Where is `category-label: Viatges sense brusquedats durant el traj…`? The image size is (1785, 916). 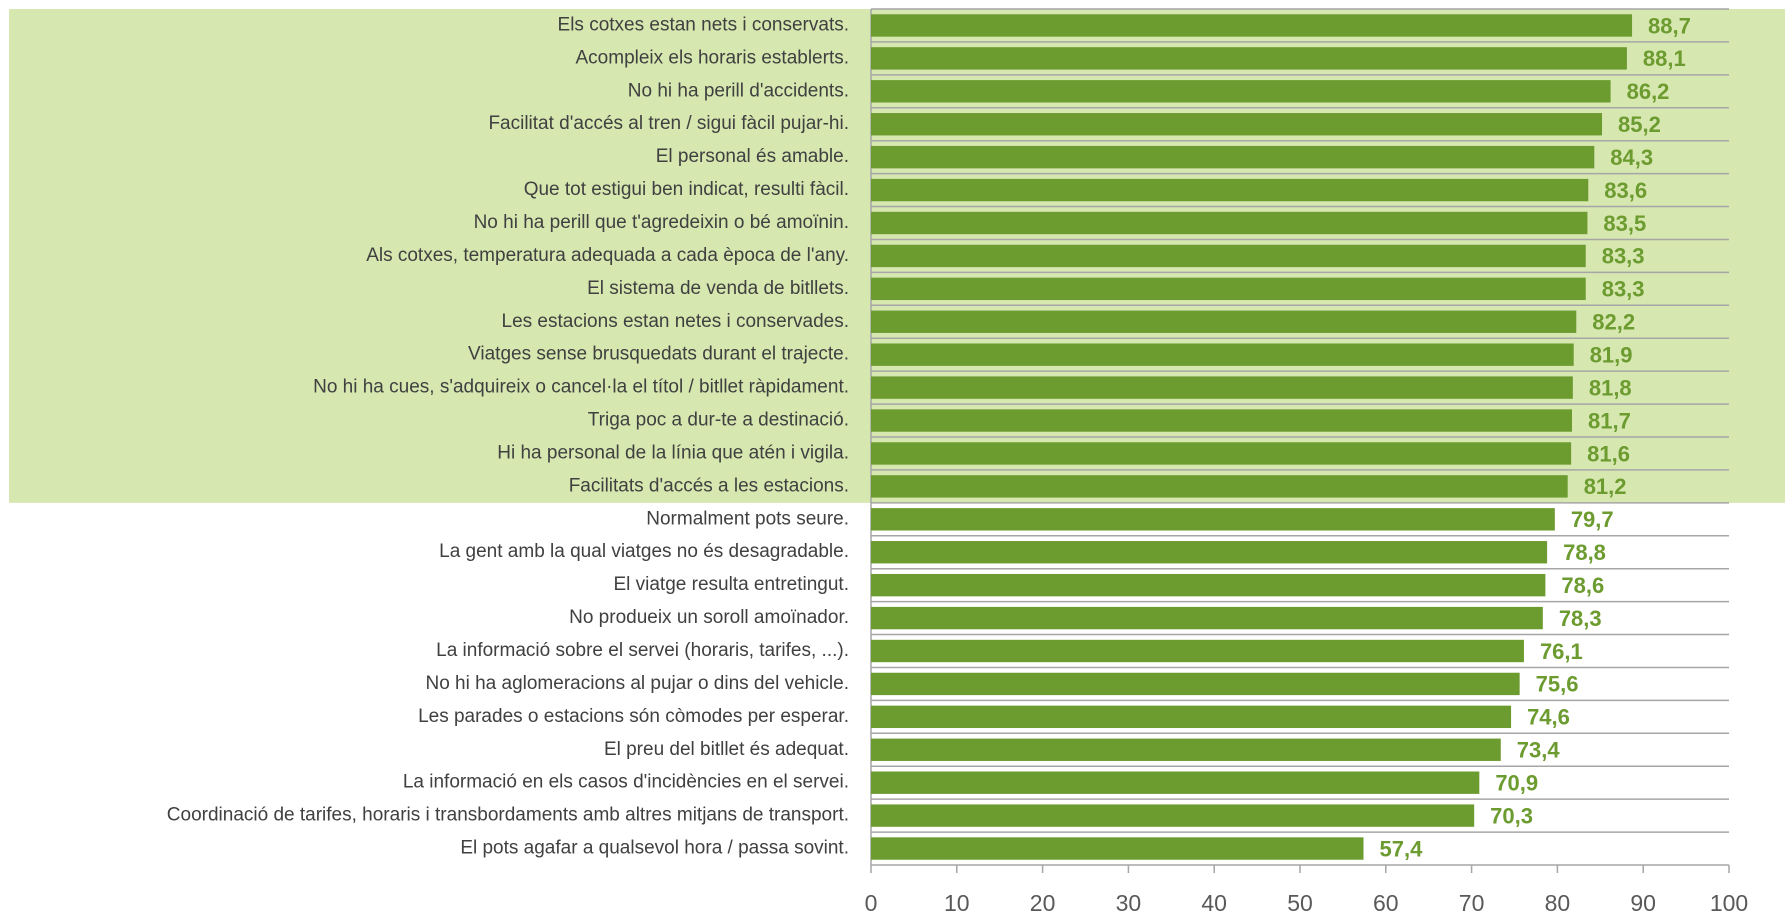
category-label: Viatges sense brusquedats durant el traj… is located at coordinates (658, 354).